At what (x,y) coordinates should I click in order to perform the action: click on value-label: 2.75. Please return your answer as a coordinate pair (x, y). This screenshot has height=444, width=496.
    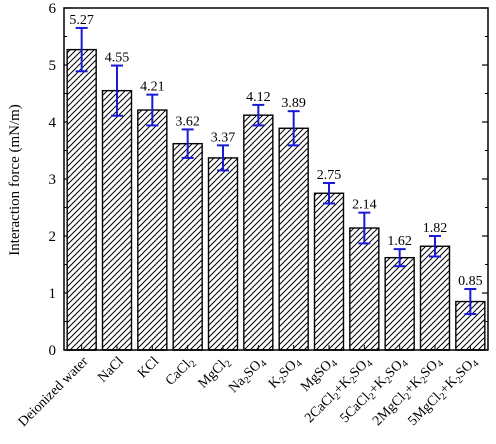
    Looking at the image, I should click on (329, 175).